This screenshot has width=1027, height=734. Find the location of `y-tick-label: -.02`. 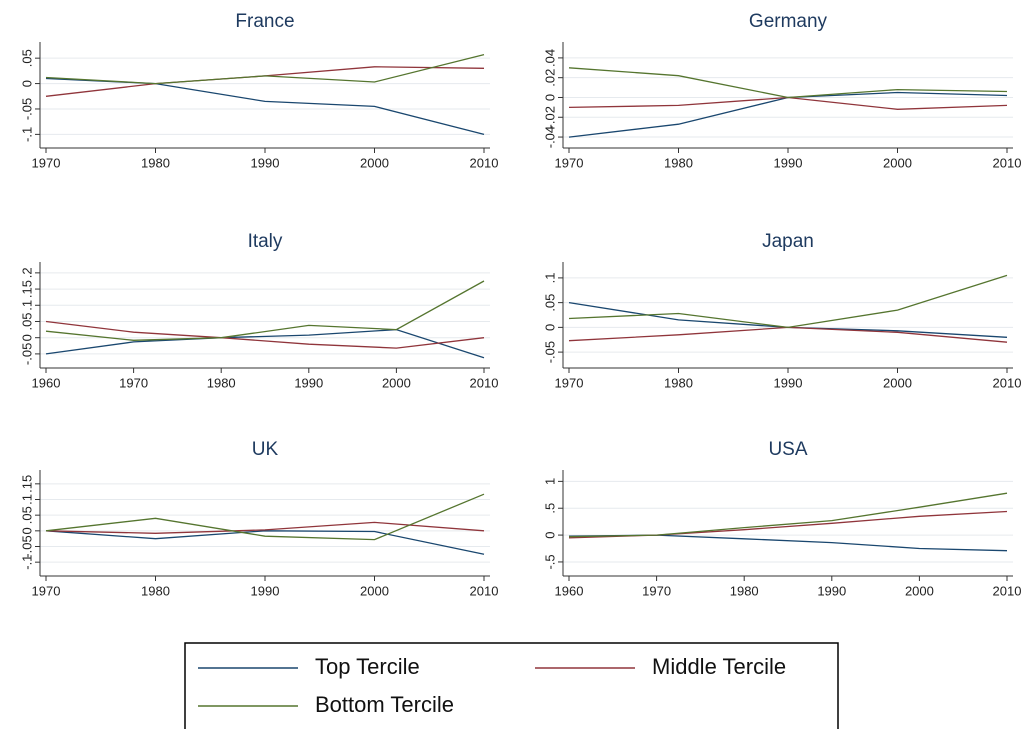

y-tick-label: -.02 is located at coordinates (549, 117).